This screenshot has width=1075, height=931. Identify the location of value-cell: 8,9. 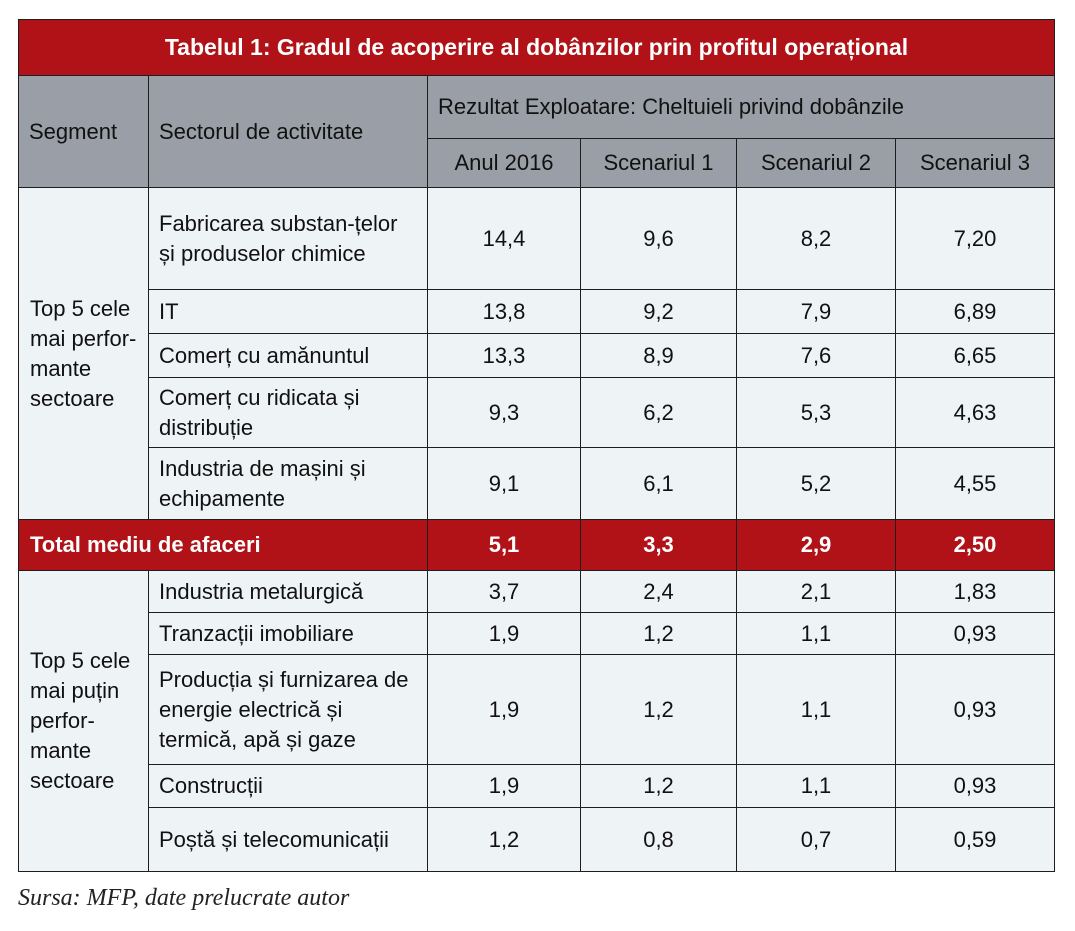
(658, 355).